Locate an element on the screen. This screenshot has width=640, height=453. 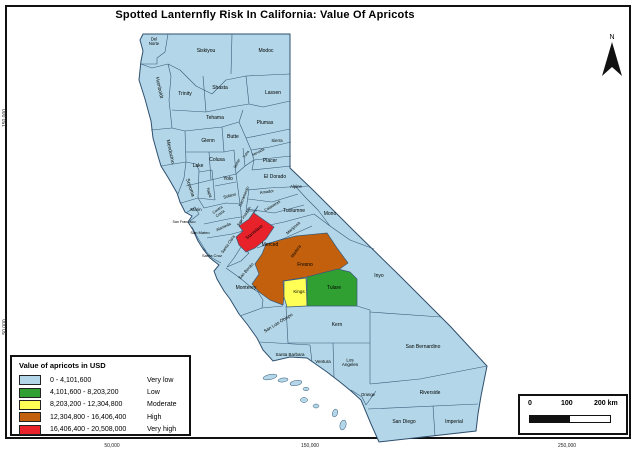
county-label: Mono is located at coordinates (330, 214).